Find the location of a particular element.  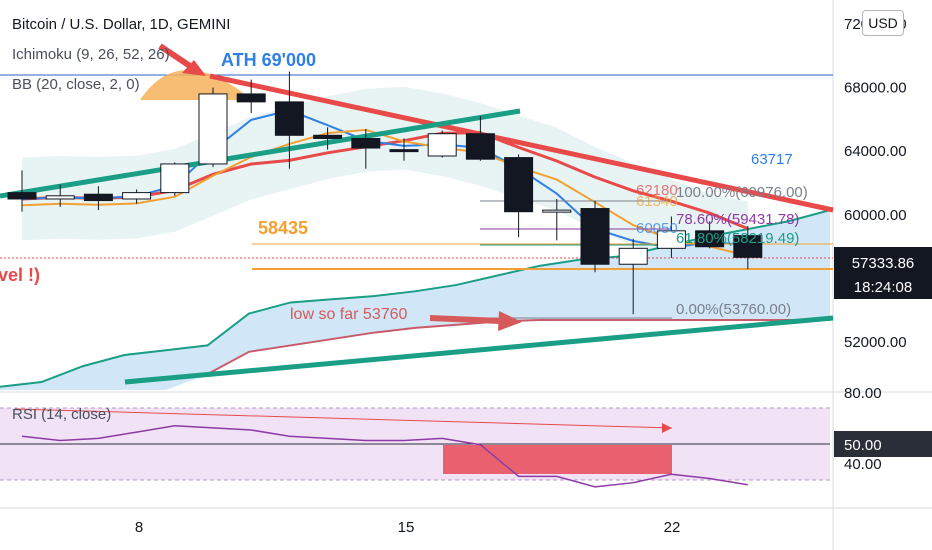

price-tick-label: 64000.00 is located at coordinates (875, 151).